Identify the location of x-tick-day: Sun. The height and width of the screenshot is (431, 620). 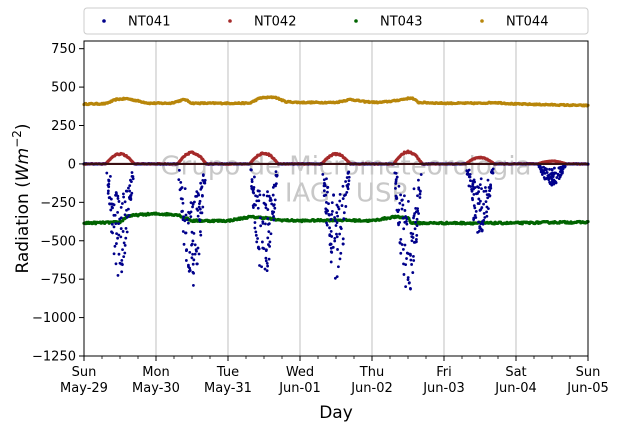
(588, 372).